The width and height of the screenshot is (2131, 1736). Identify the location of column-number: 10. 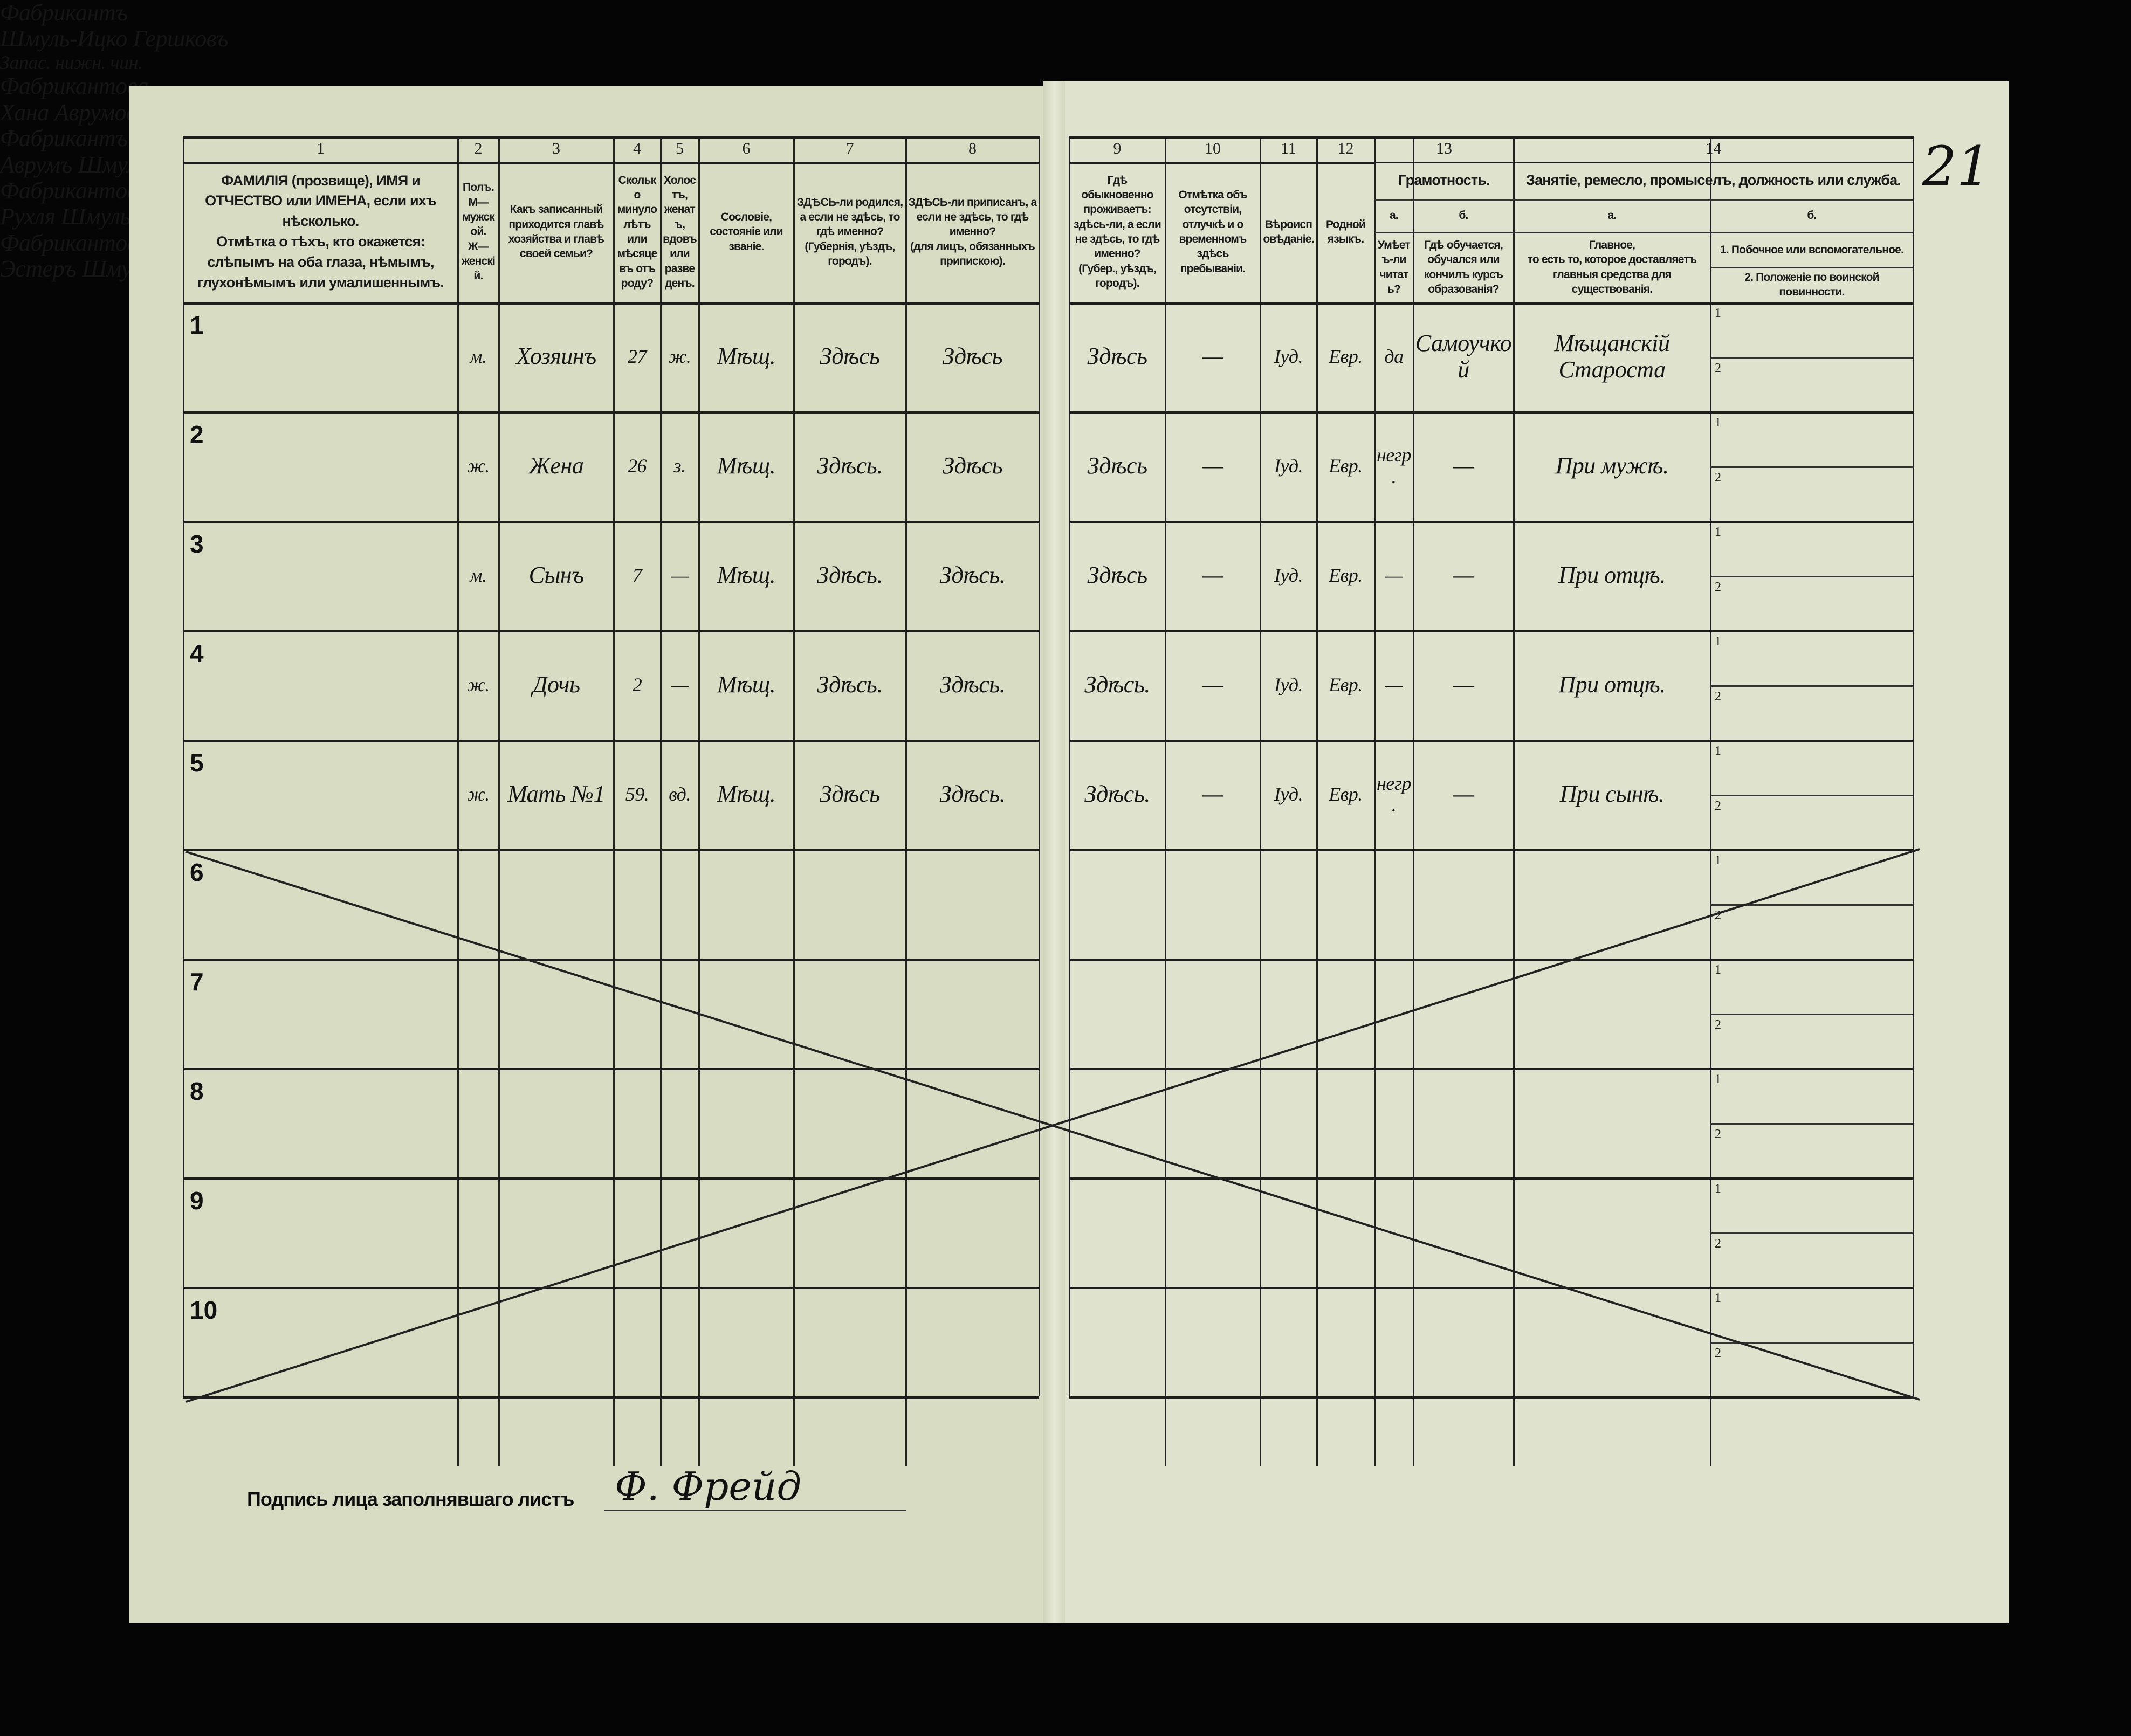
(1212, 149).